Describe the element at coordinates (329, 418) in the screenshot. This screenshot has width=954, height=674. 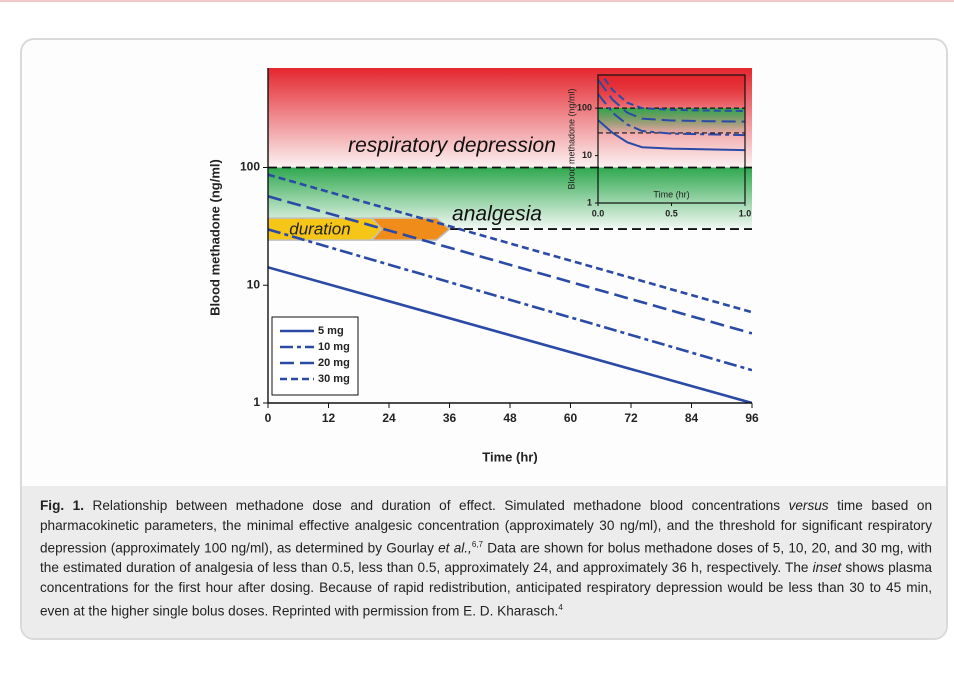
I see `x-tick-label: 12` at that location.